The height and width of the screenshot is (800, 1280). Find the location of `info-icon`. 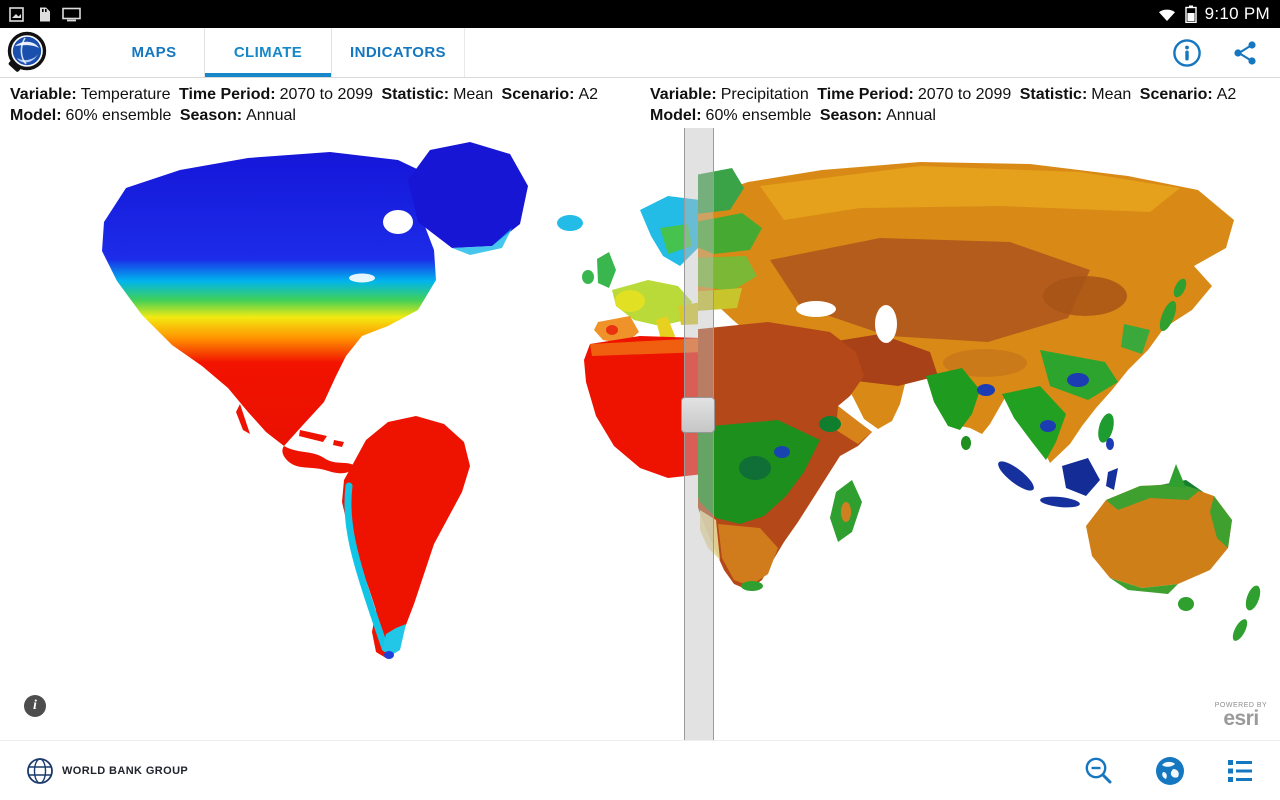

info-icon is located at coordinates (1187, 52).